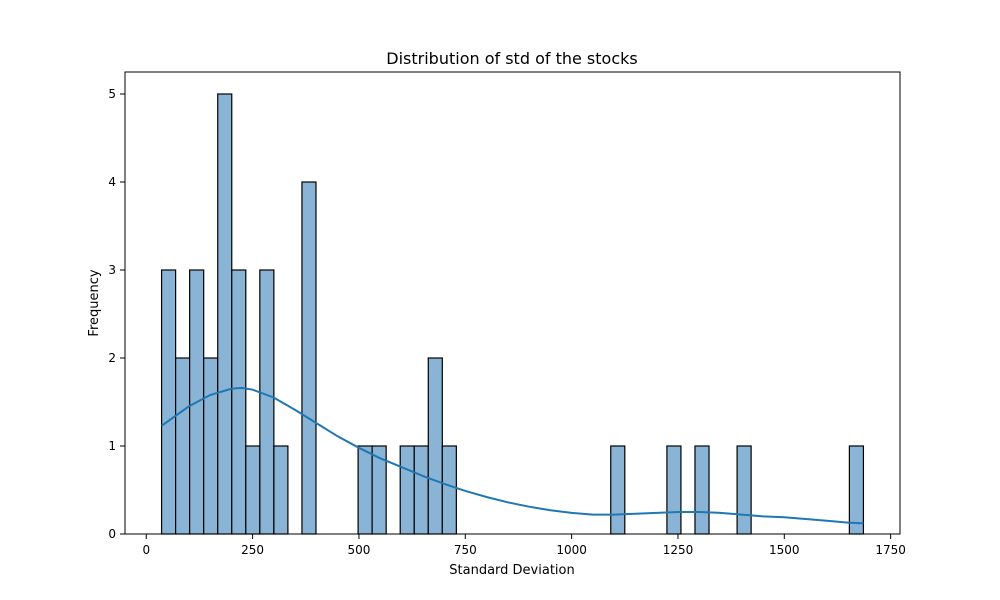 Image resolution: width=1000 pixels, height=600 pixels. I want to click on x-tick-label-750: 750, so click(465, 550).